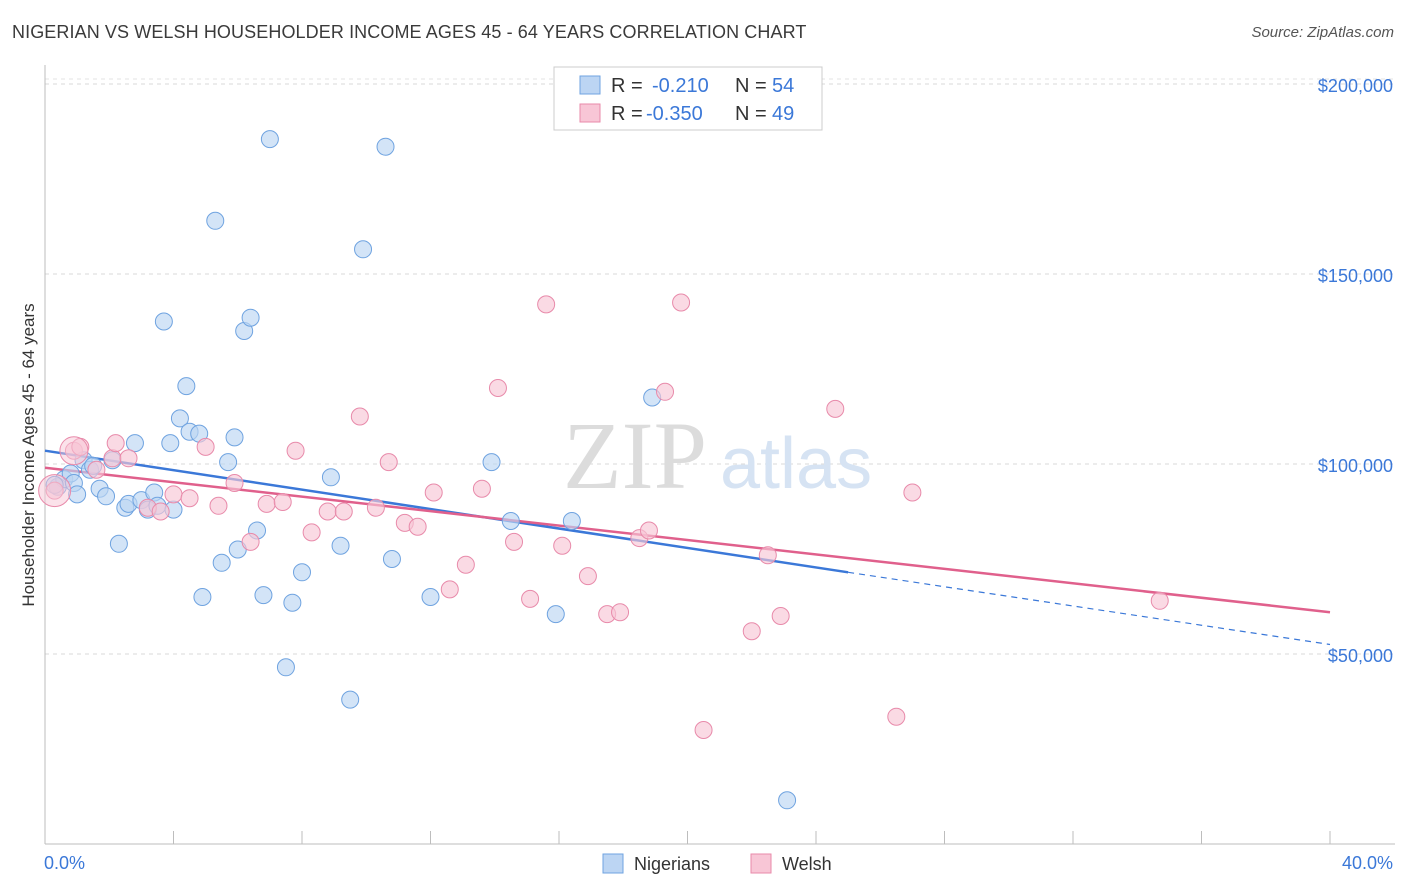 Image resolution: width=1406 pixels, height=892 pixels. What do you see at coordinates (64, 863) in the screenshot?
I see `x-tick-label-min: 0.0%` at bounding box center [64, 863].